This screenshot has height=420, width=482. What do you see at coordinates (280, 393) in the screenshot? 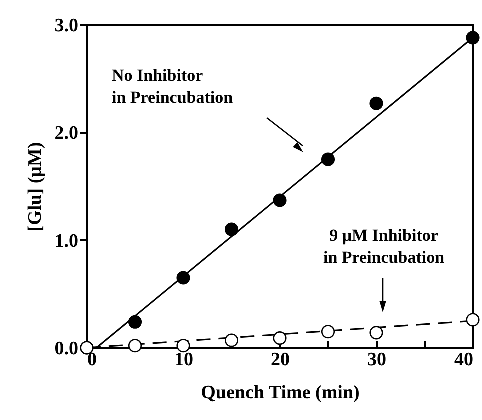
I see `x-axis-title: Quench Time (min)` at bounding box center [280, 393].